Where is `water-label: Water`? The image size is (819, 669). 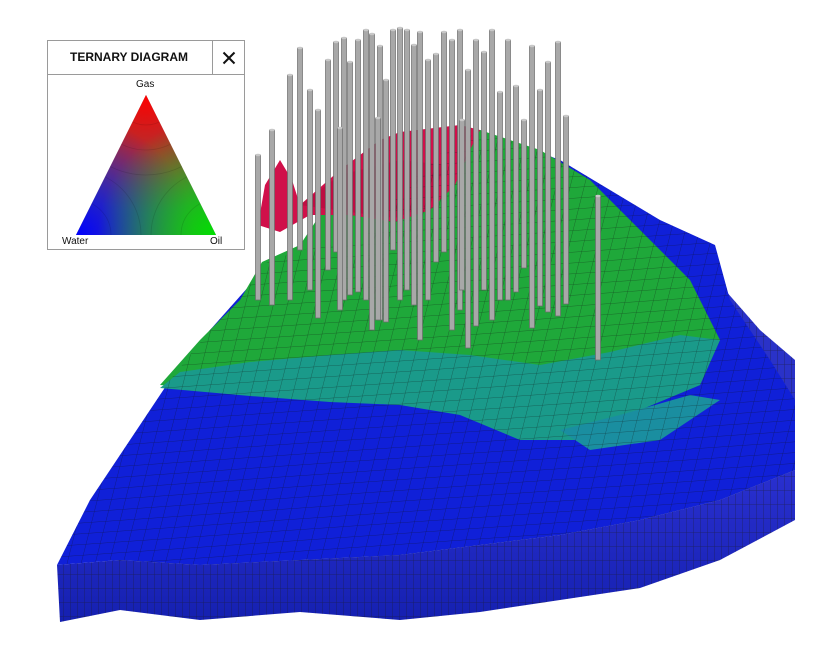
water-label: Water is located at coordinates (75, 241).